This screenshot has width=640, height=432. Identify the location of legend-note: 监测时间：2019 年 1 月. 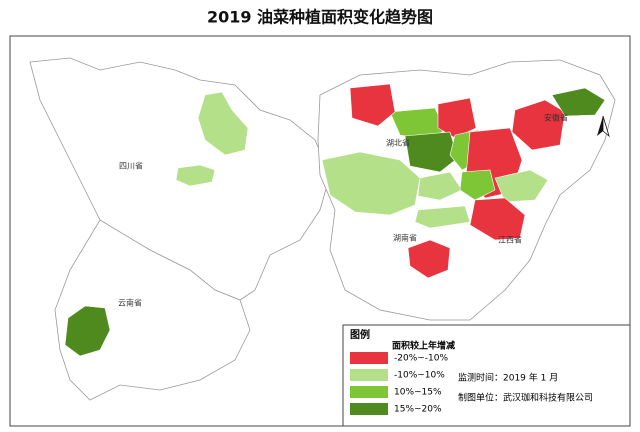
(508, 378).